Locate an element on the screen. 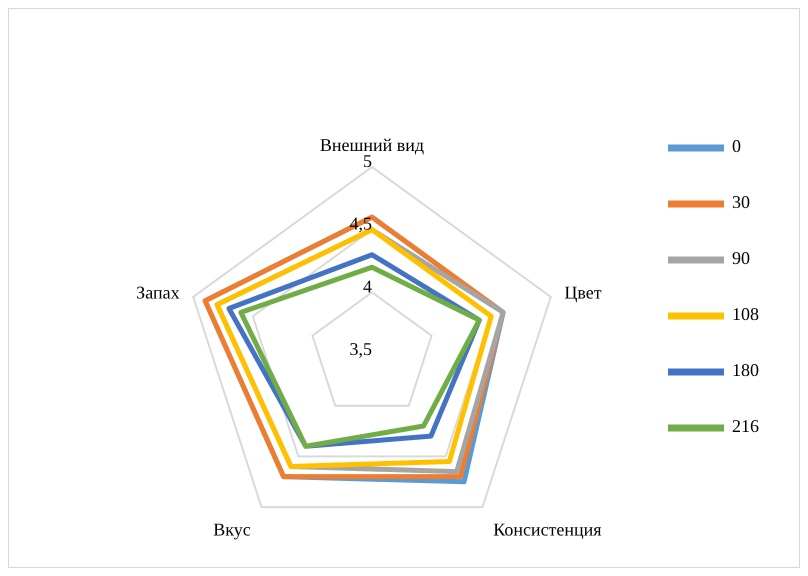  legend-label: 180 is located at coordinates (745, 370).